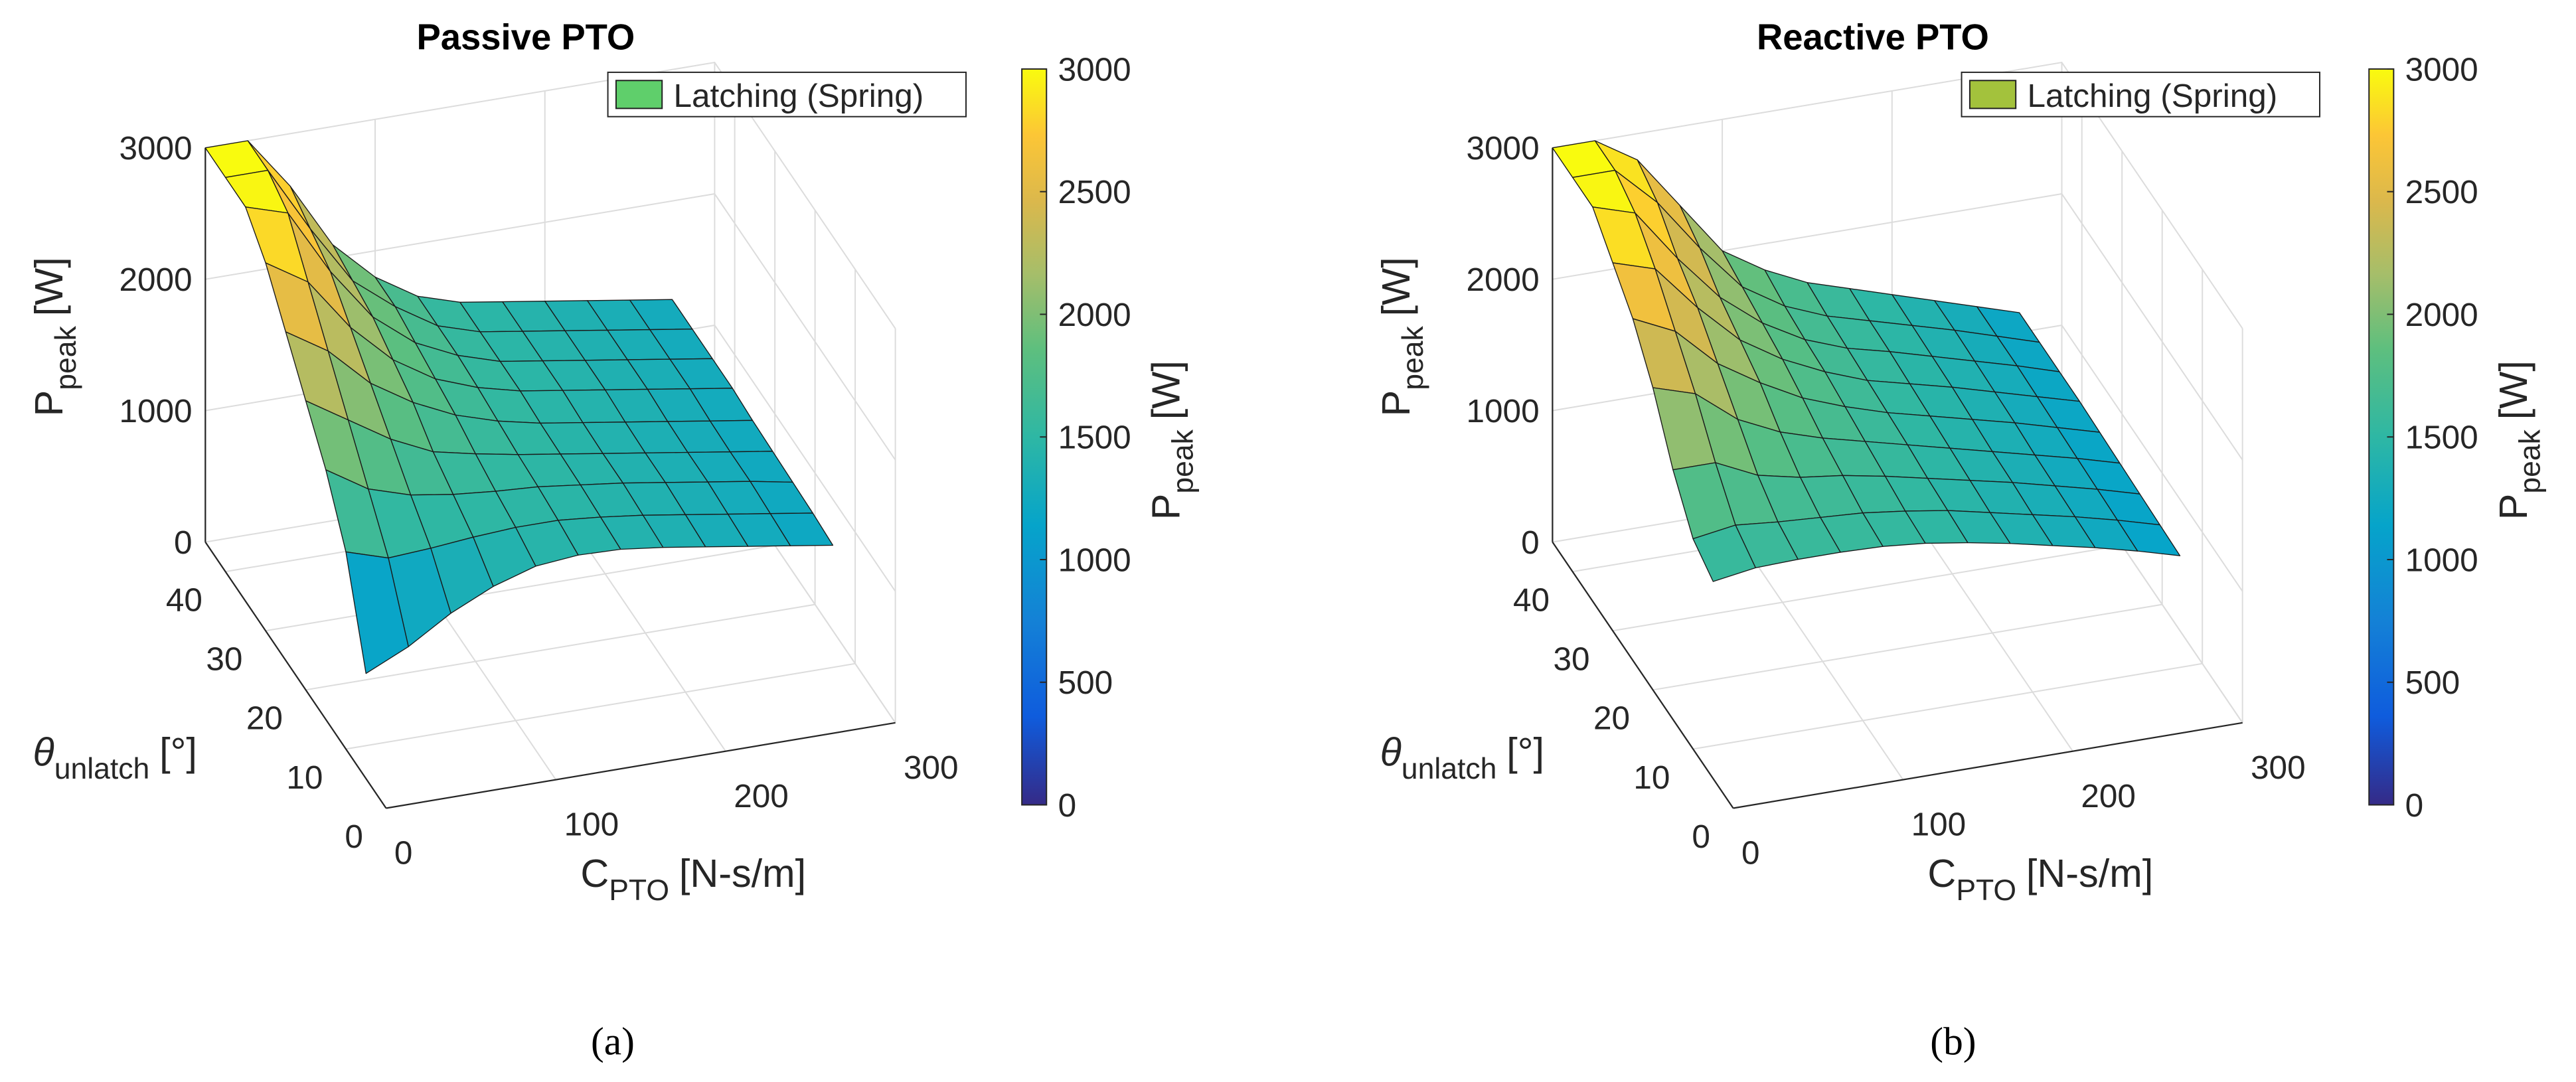 This screenshot has height=1082, width=2576. Describe the element at coordinates (613, 1041) in the screenshot. I see `panel-caption: (a)` at that location.